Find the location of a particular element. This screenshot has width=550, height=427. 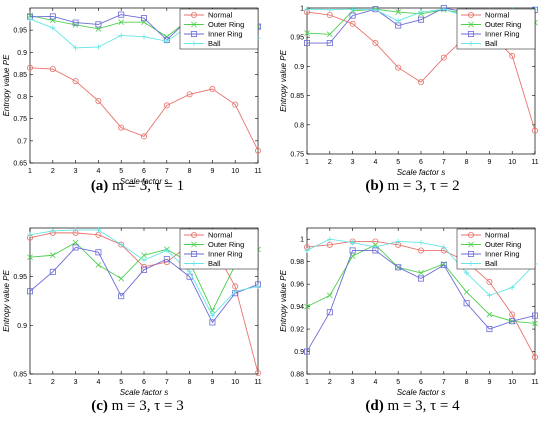

caption-c-text: m = 3, τ = 3 is located at coordinates (145, 406).